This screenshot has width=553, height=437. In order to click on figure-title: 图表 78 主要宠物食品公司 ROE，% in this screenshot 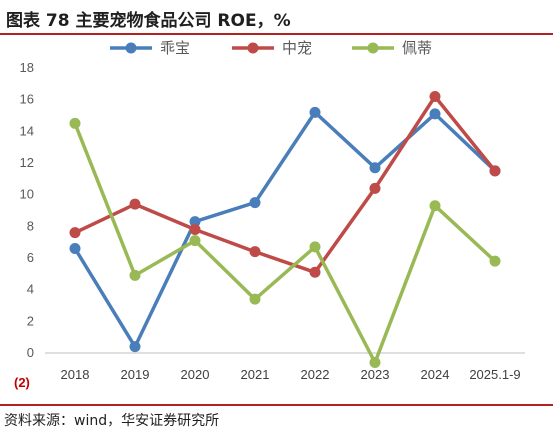, I will do `click(148, 21)`.